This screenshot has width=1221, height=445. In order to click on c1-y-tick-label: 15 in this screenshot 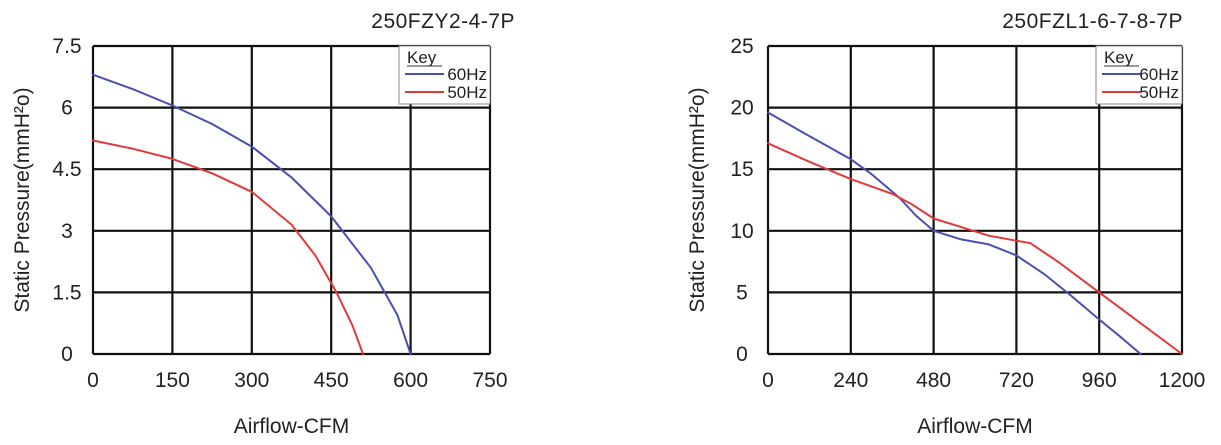, I will do `click(741, 169)`.